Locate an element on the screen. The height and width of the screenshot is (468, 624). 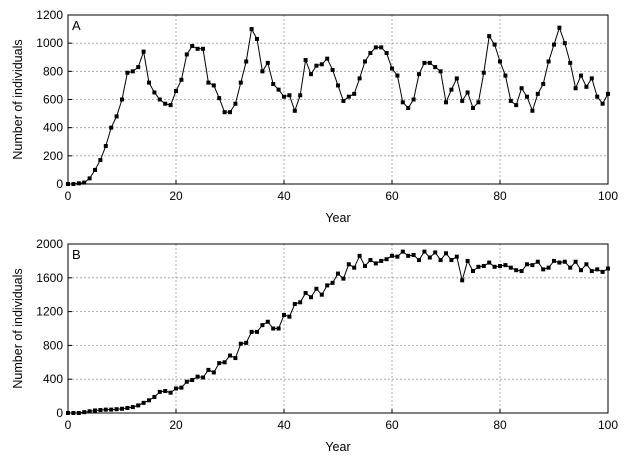
panel-a-y-tick-label: 600 is located at coordinates (53, 100).